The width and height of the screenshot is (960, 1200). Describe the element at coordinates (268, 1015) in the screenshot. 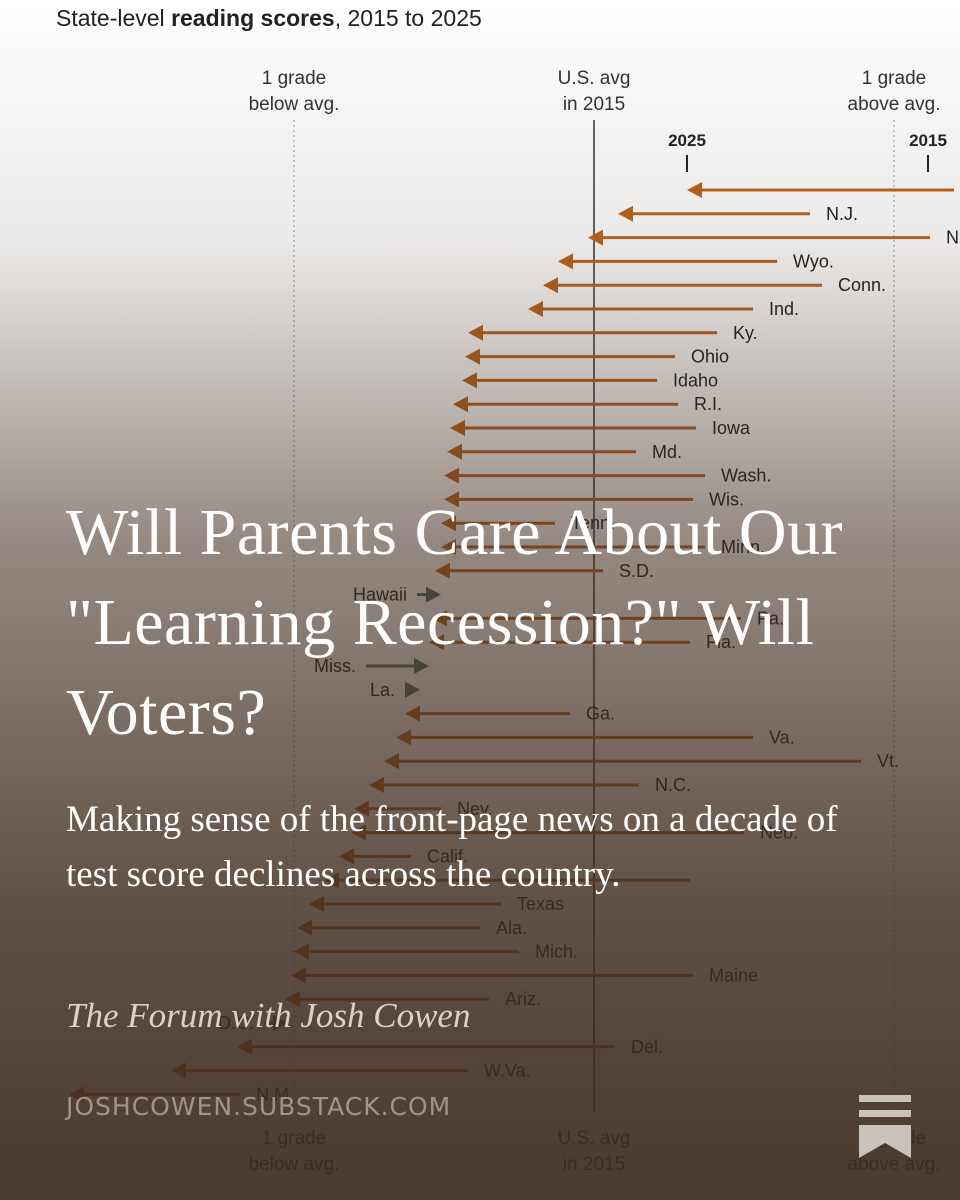

I see `author: The Forum with Josh Cowen` at that location.